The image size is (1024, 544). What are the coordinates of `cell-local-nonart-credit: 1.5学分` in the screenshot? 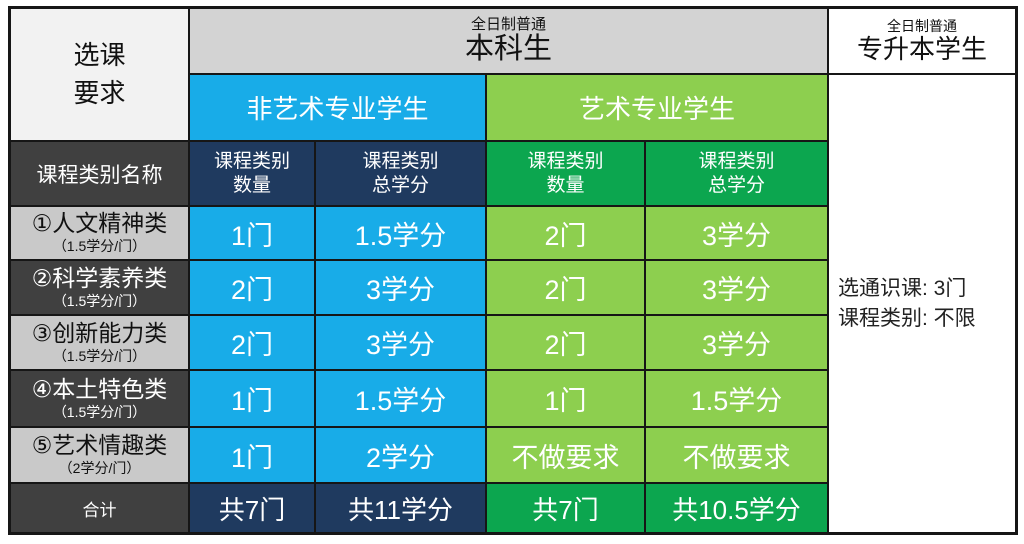 It's located at (400, 398).